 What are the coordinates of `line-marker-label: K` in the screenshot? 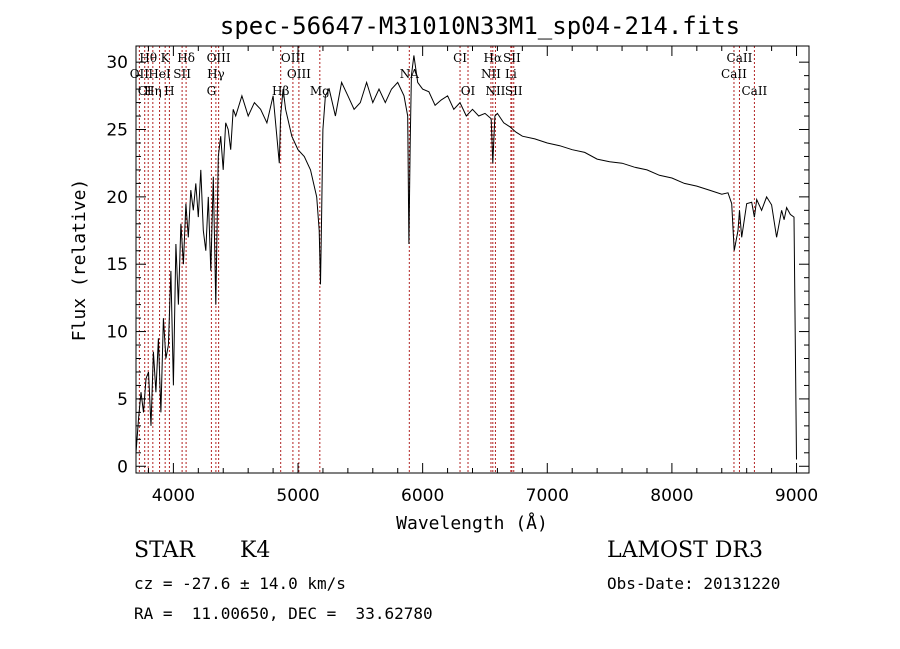 It's located at (166, 58).